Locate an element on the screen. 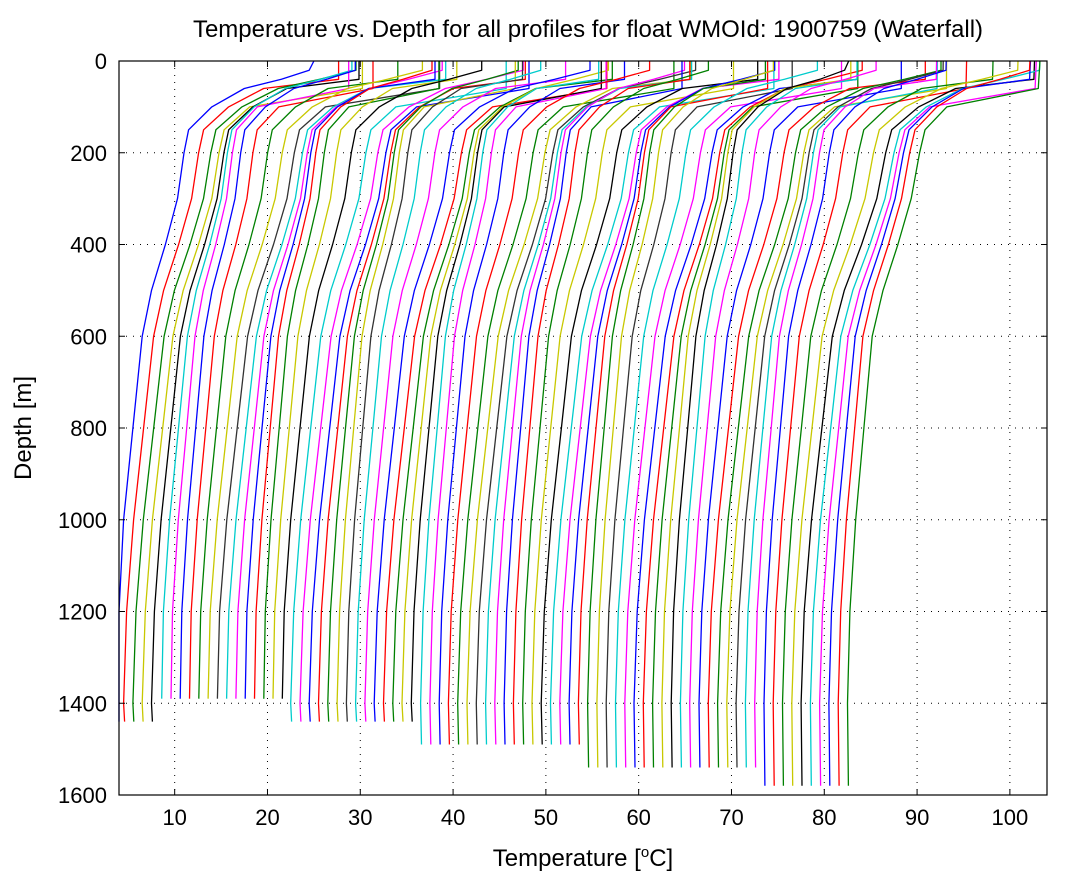  y-tick-label: 0 is located at coordinates (101, 61).